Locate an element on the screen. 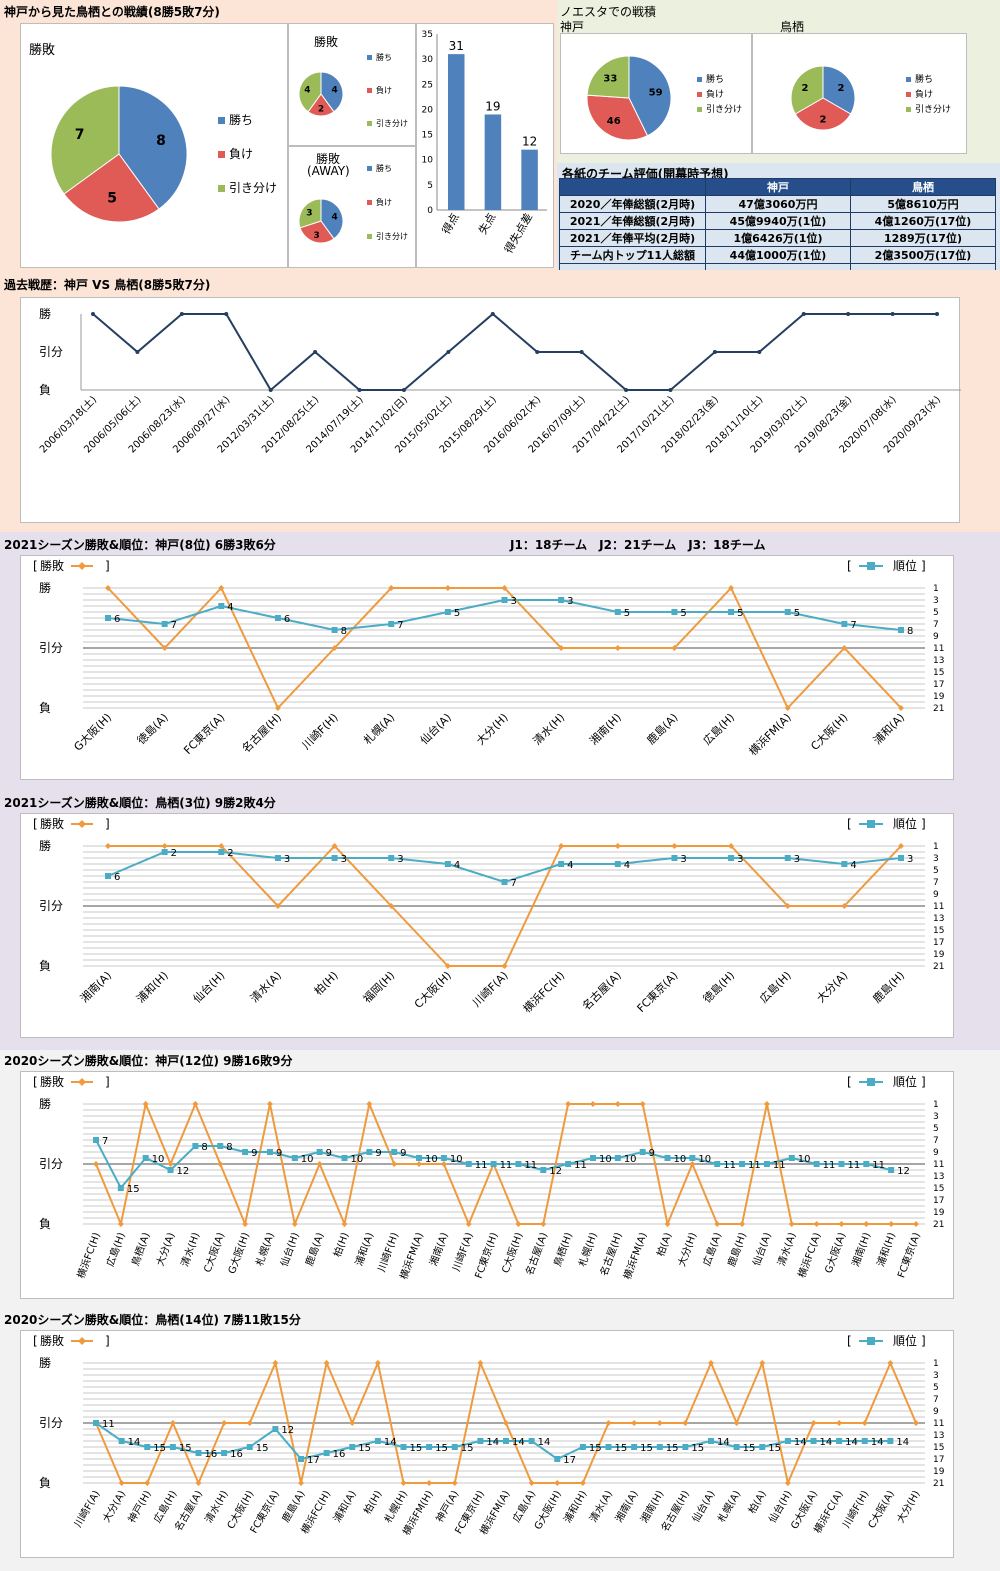 This screenshot has width=1000, height=1571. data-label: 2 is located at coordinates (823, 119).